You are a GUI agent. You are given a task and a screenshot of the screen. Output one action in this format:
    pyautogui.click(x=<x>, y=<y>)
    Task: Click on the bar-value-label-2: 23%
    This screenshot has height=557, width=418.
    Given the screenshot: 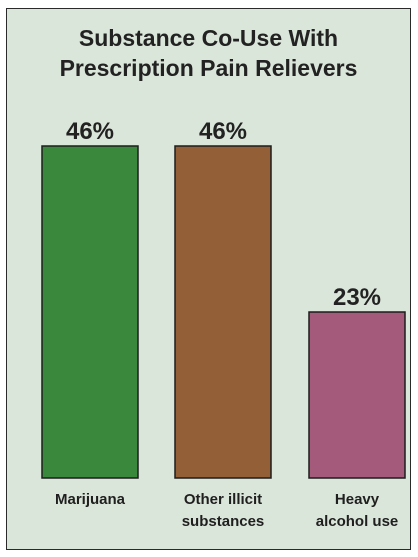 What is the action you would take?
    pyautogui.click(x=357, y=297)
    